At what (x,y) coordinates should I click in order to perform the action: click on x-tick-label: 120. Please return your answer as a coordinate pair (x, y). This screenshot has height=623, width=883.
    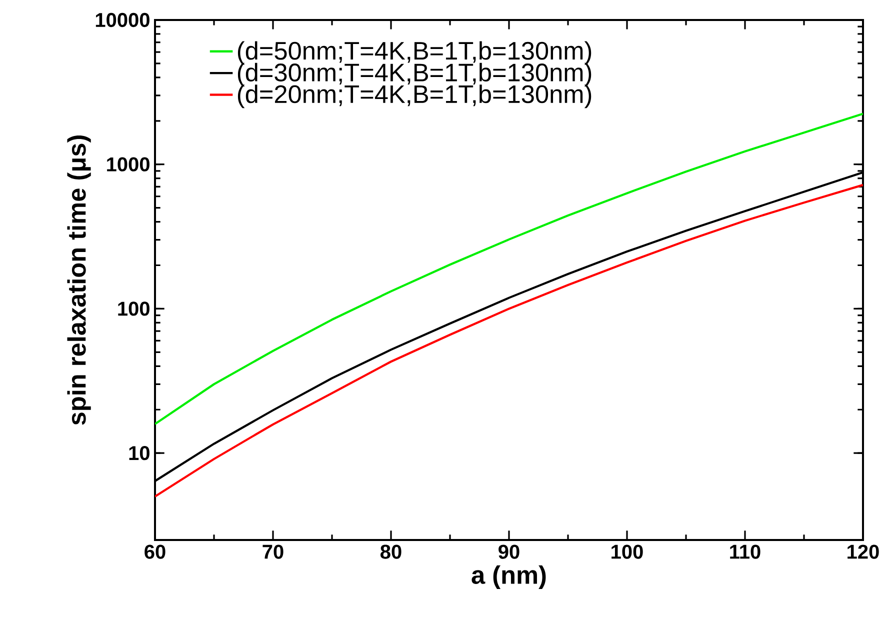
    Looking at the image, I should click on (863, 551).